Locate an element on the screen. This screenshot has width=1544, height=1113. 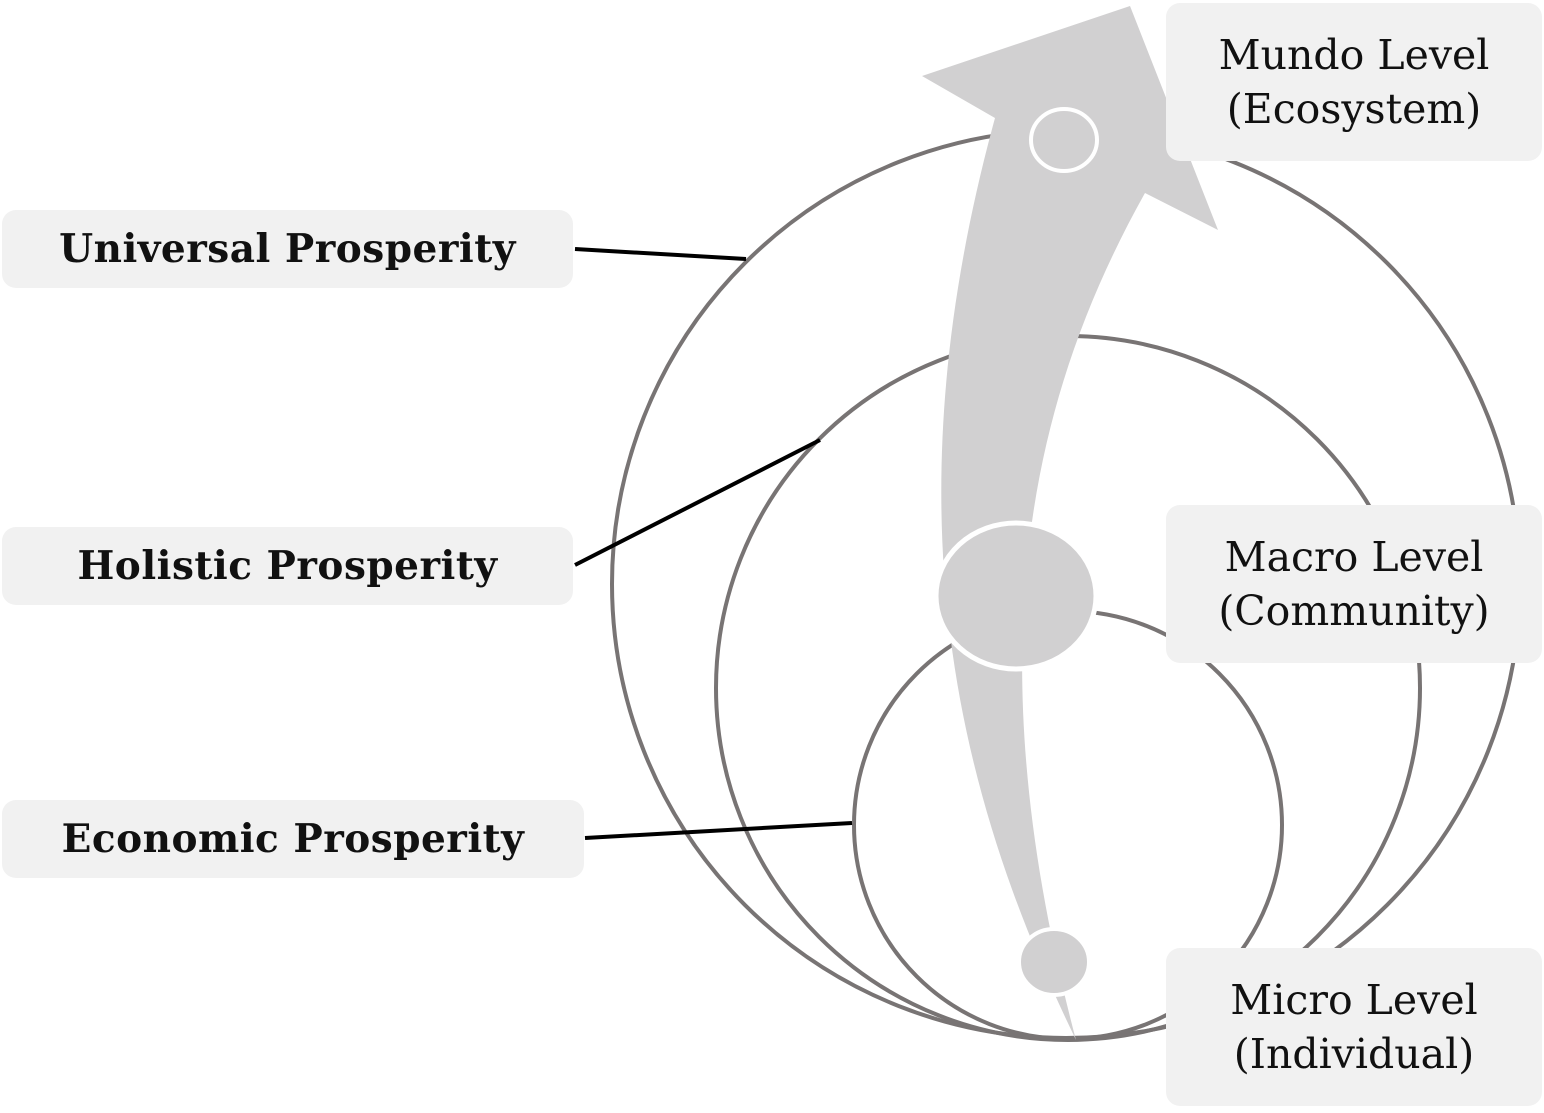
micro-level-name: Micro Level is located at coordinates (1354, 1000).